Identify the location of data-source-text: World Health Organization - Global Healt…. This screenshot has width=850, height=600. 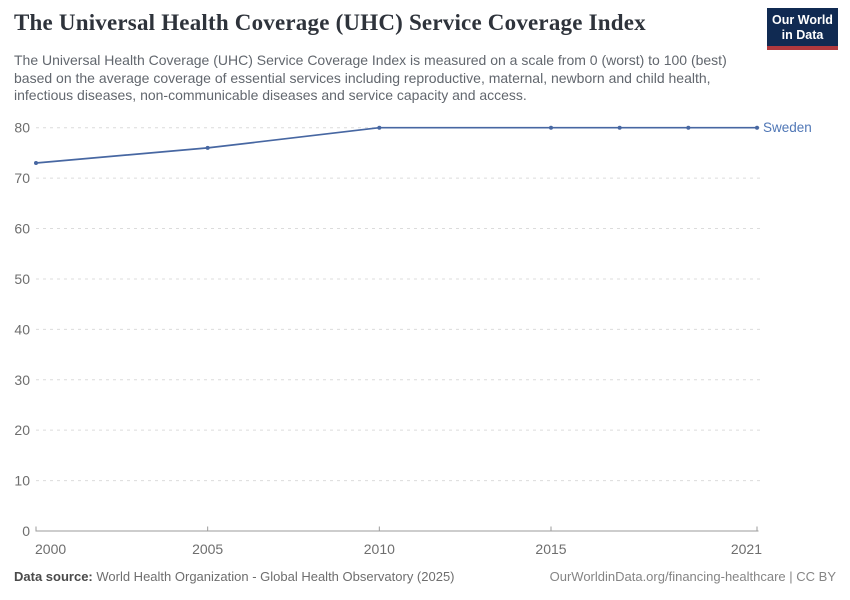
(273, 576).